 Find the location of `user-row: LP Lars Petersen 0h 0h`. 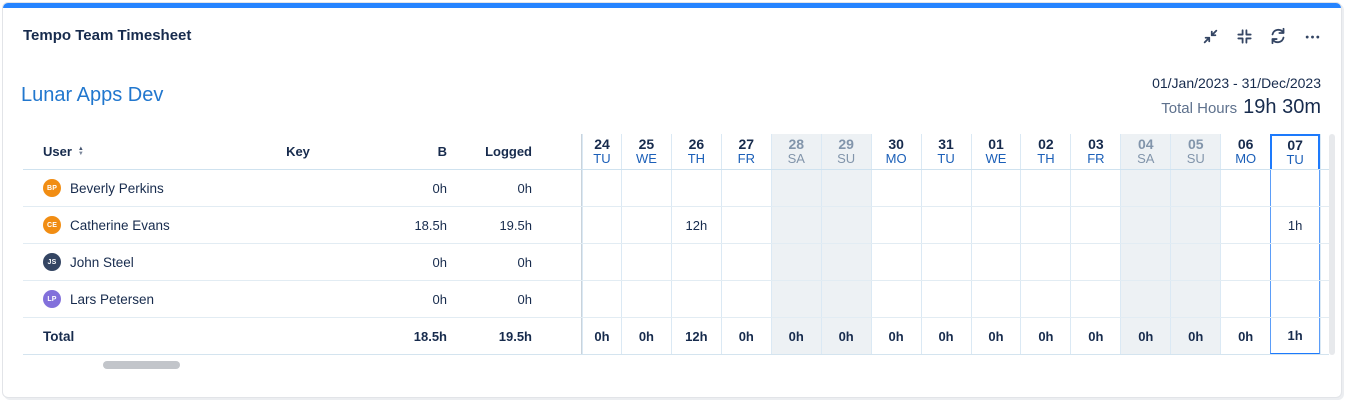

user-row: LP Lars Petersen 0h 0h is located at coordinates (676, 299).